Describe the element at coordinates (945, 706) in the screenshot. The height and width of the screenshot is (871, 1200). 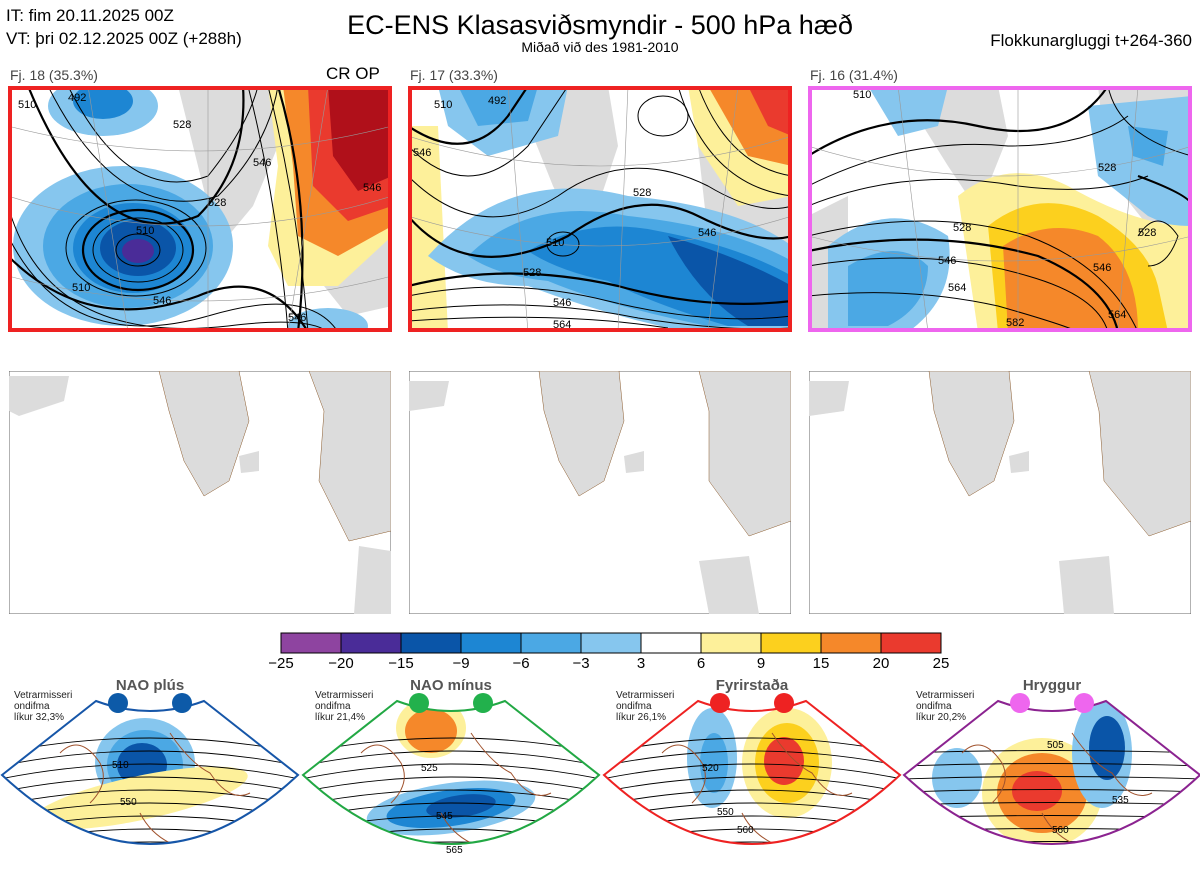
I see `regime-probability: Vetrarmisseri ondifma líkur 20,2%` at that location.